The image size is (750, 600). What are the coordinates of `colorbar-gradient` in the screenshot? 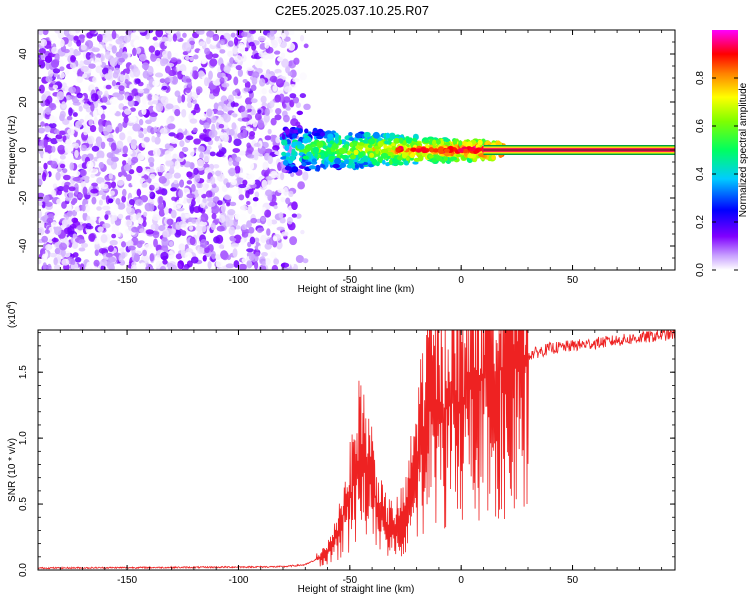 It's located at (725, 150).